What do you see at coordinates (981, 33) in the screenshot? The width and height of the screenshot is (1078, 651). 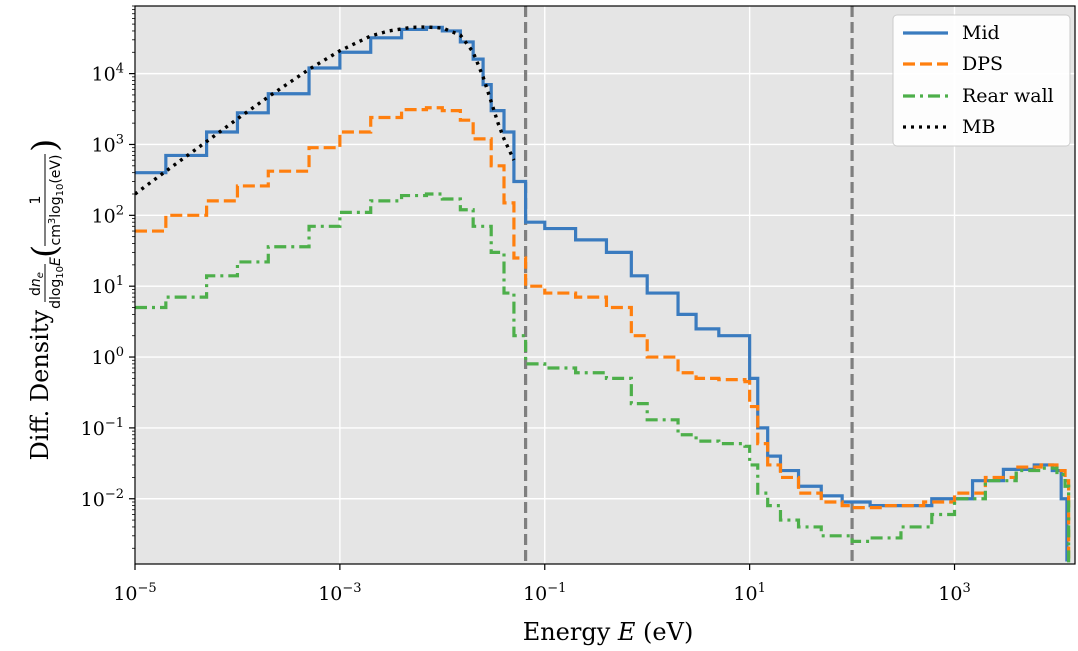 I see `legend-label-mid: Mid` at bounding box center [981, 33].